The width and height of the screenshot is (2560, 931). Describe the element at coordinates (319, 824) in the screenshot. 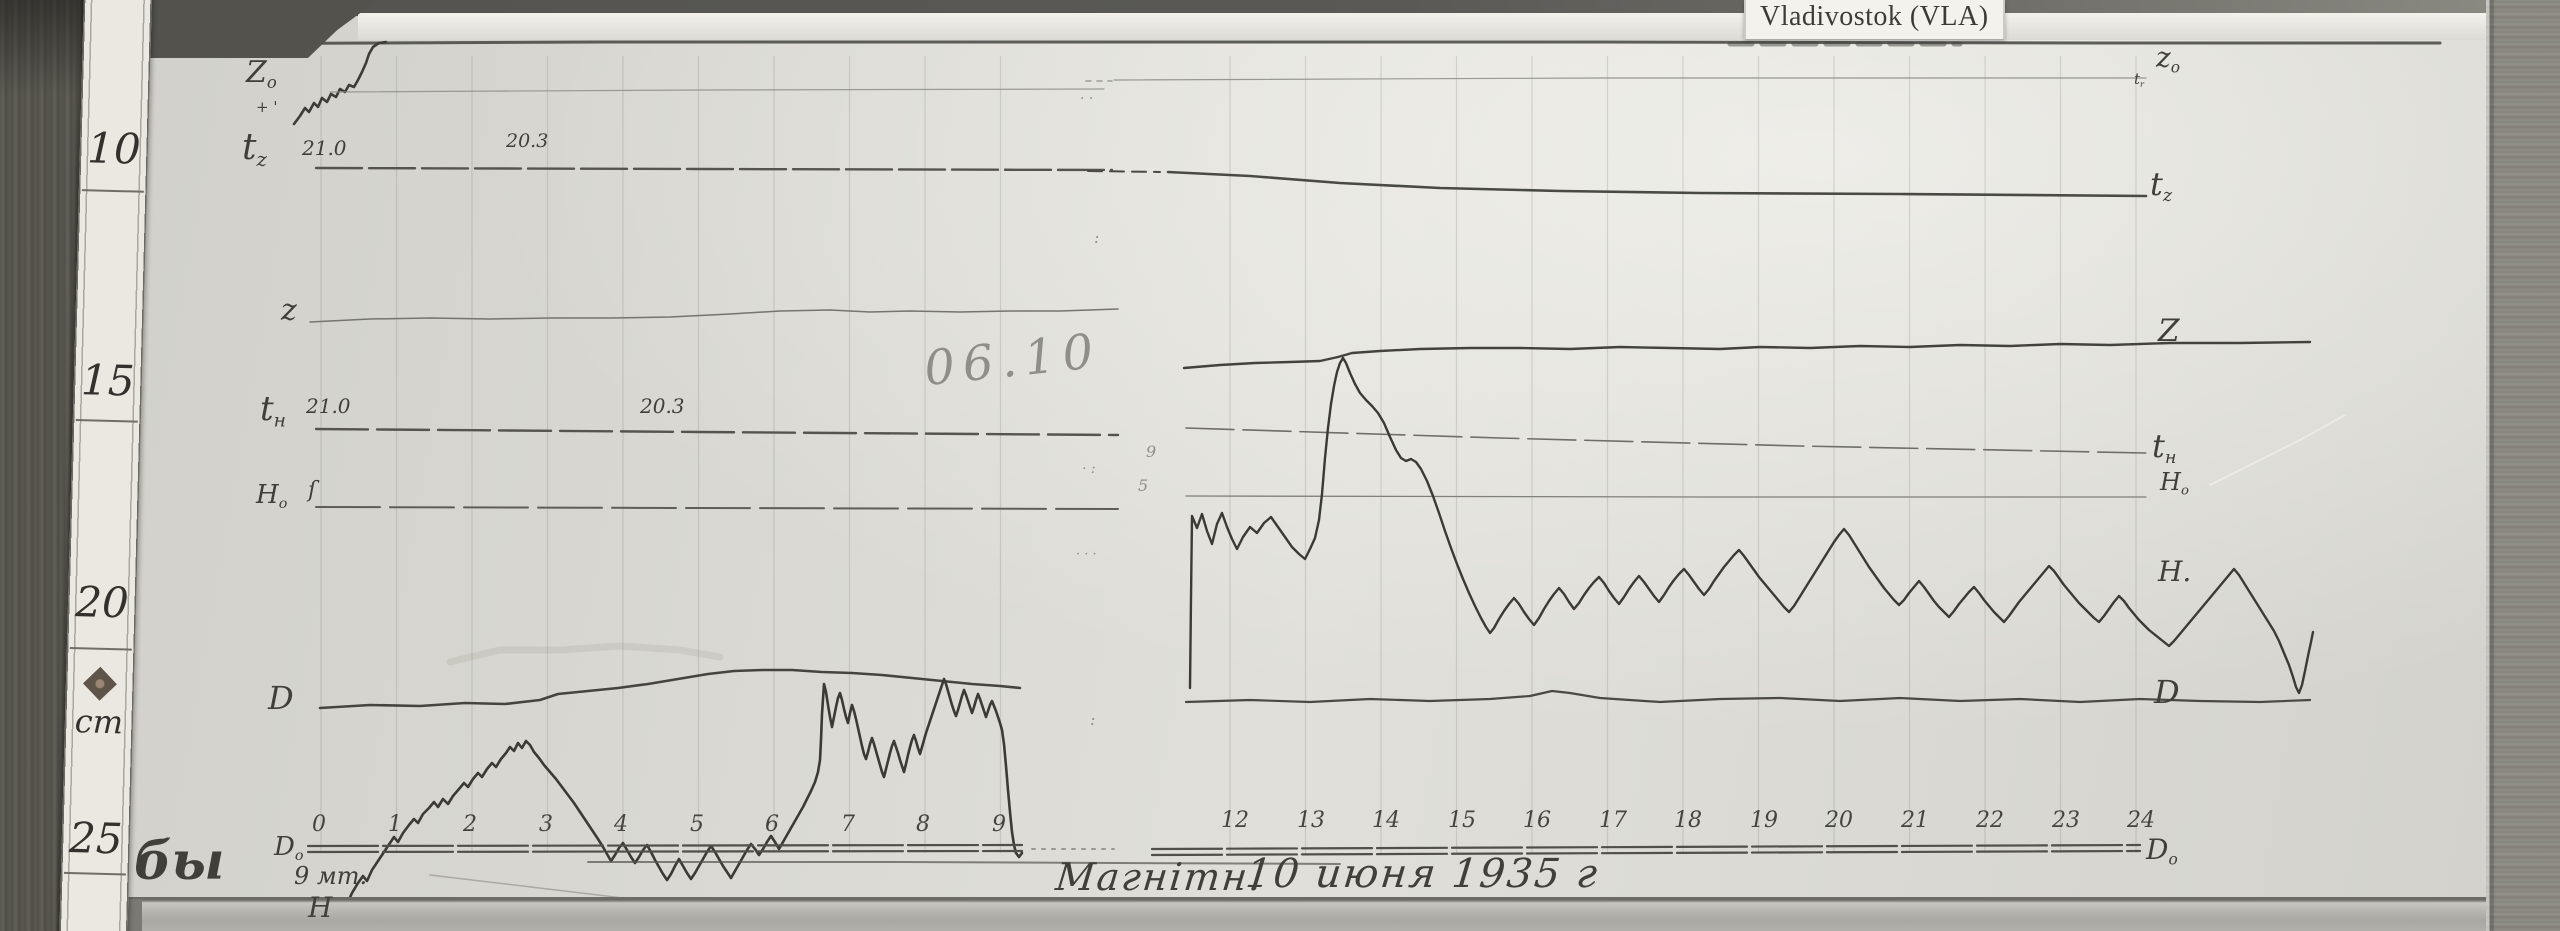

I see `hour-label-left-0: 0` at that location.